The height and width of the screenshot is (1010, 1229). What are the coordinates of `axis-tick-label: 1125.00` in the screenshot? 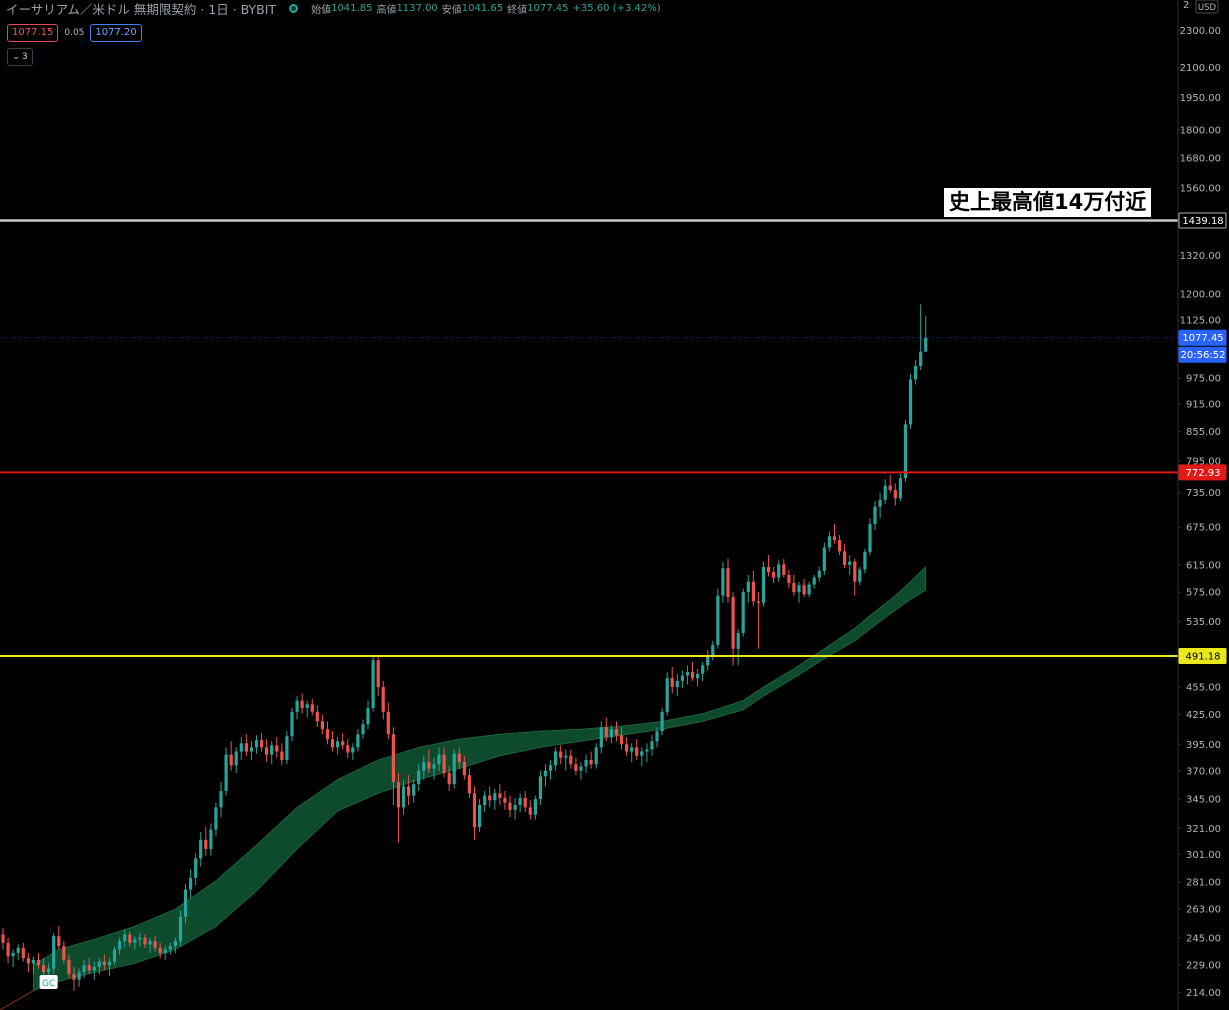 It's located at (1200, 321).